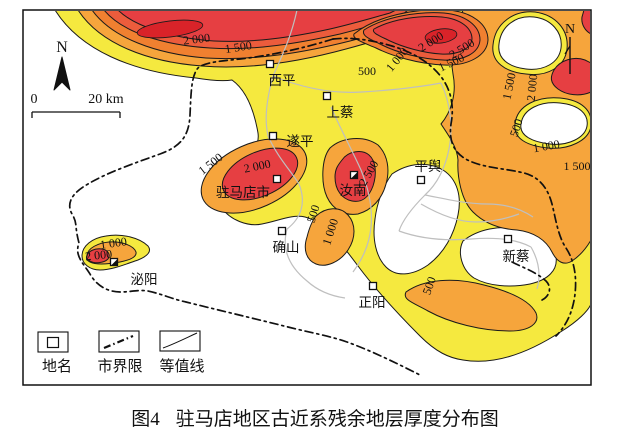  I want to click on legend-item-contour: 等值线, so click(182, 352).